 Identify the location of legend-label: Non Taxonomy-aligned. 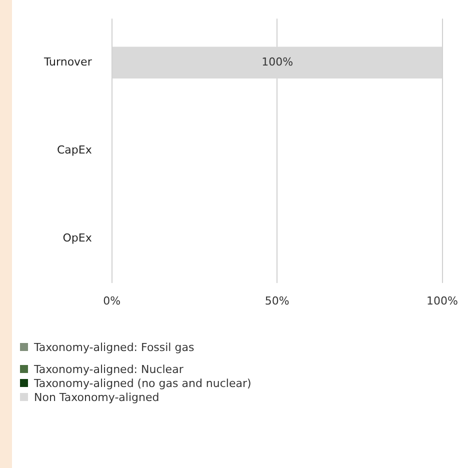
(97, 397).